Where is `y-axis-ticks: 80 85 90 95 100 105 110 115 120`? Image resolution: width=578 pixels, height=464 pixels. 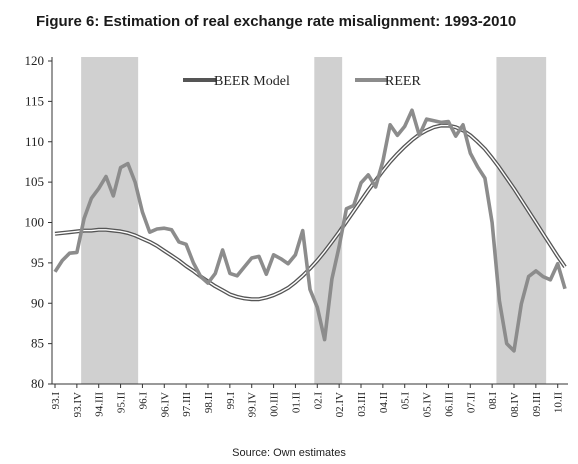
y-axis-ticks: 80 85 90 95 100 105 110 115 120 is located at coordinates (38, 222).